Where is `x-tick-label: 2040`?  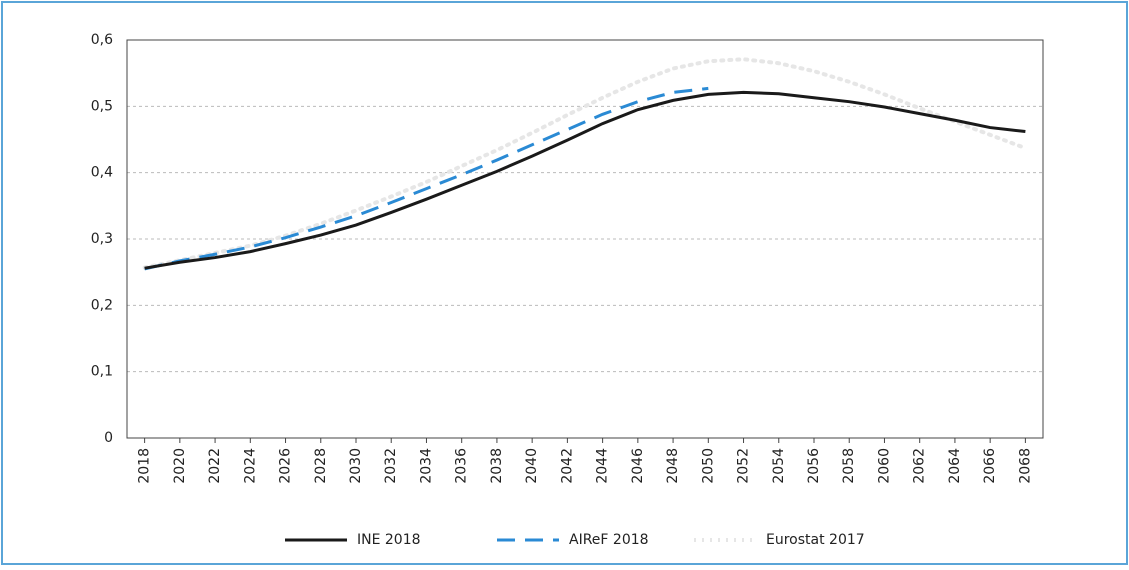 x-tick-label: 2040 is located at coordinates (532, 466).